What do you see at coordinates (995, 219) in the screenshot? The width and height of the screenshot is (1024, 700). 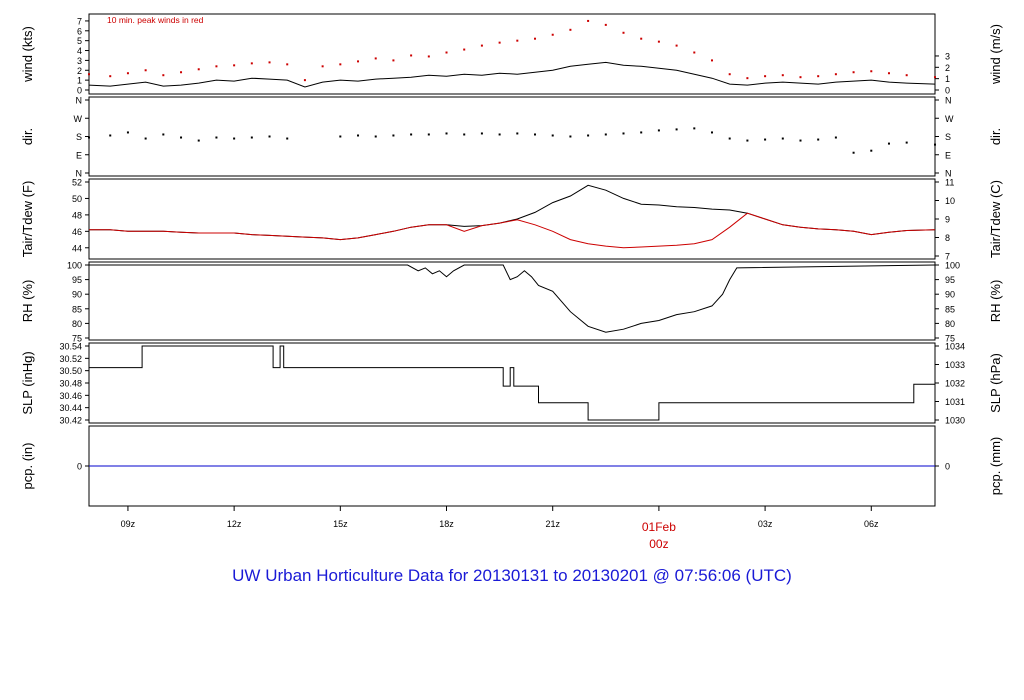 I see `y-axis-label-right: Tair/Tdew (C)` at bounding box center [995, 219].